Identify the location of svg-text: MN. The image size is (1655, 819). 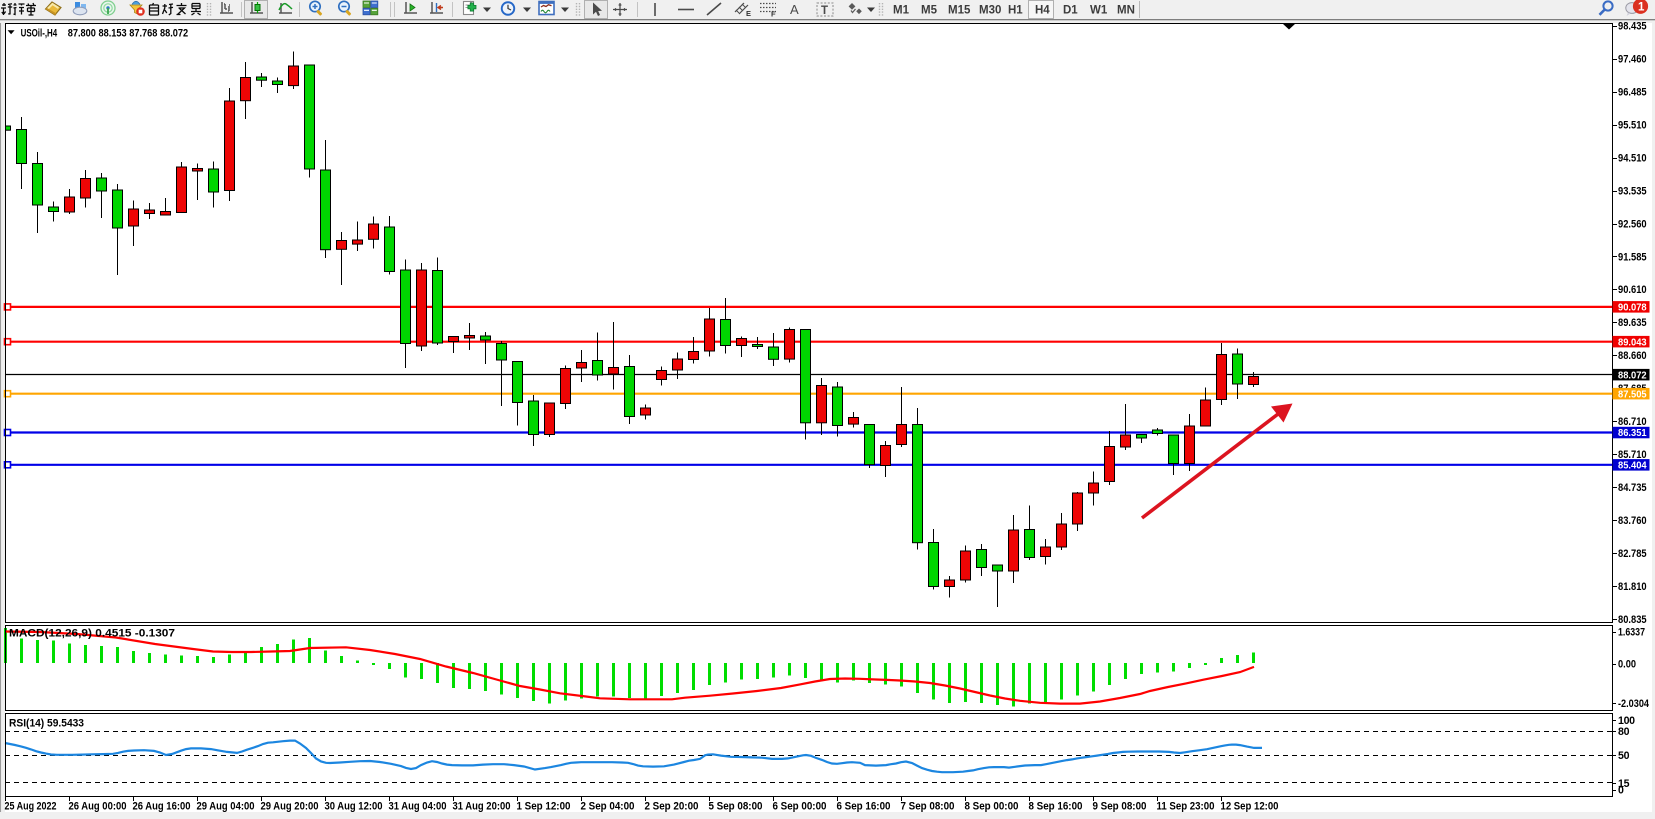
(1126, 11).